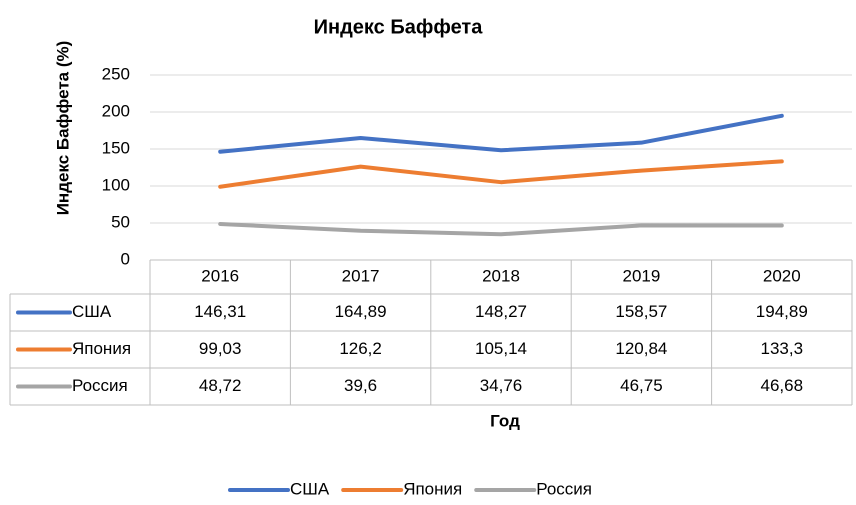 The image size is (856, 505). What do you see at coordinates (360, 385) in the screenshot?
I see `table-cell: 39,6` at bounding box center [360, 385].